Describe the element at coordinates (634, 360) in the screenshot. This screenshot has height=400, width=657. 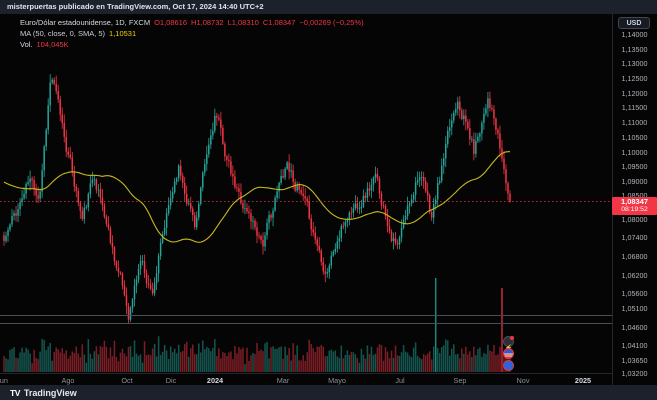
I see `price-tick-label: 1,03650` at that location.